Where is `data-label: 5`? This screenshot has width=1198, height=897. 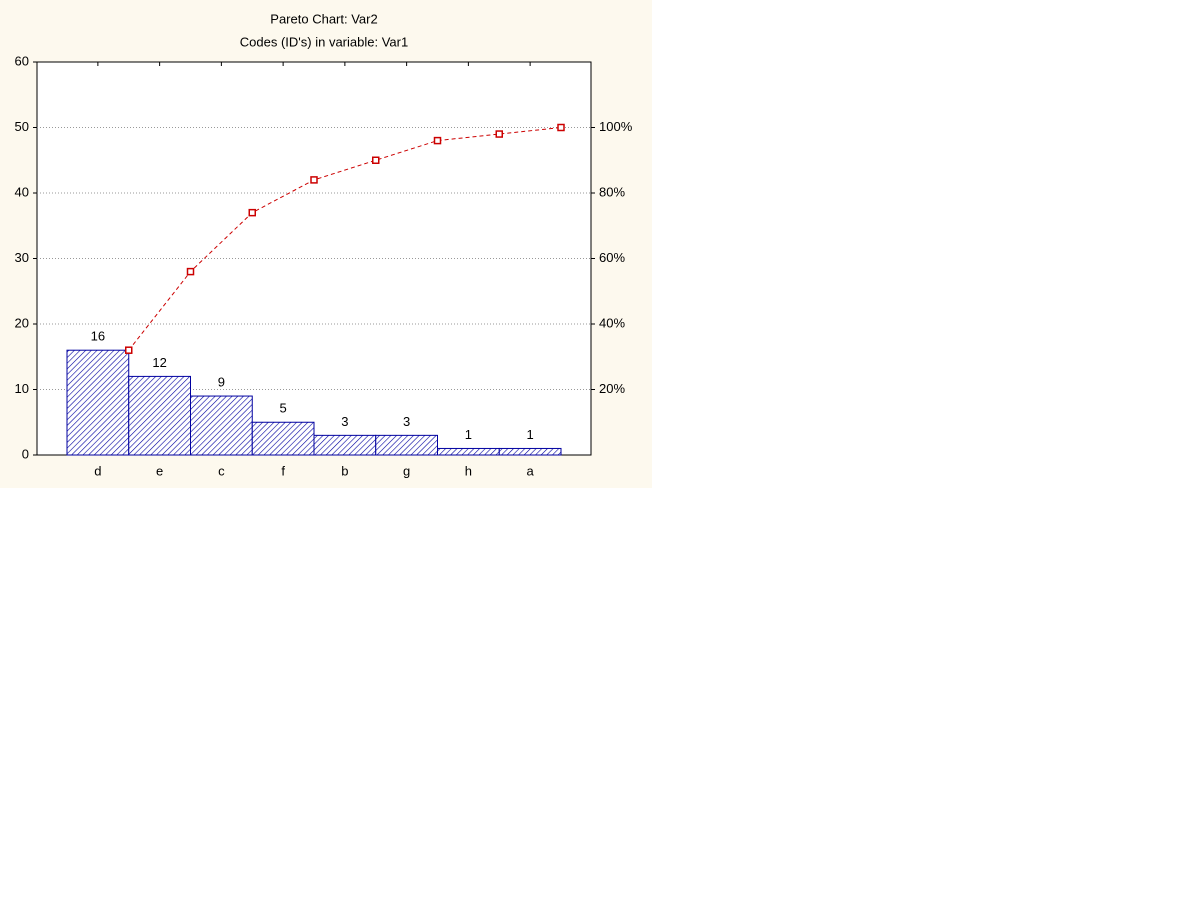
data-label: 5 is located at coordinates (283, 408).